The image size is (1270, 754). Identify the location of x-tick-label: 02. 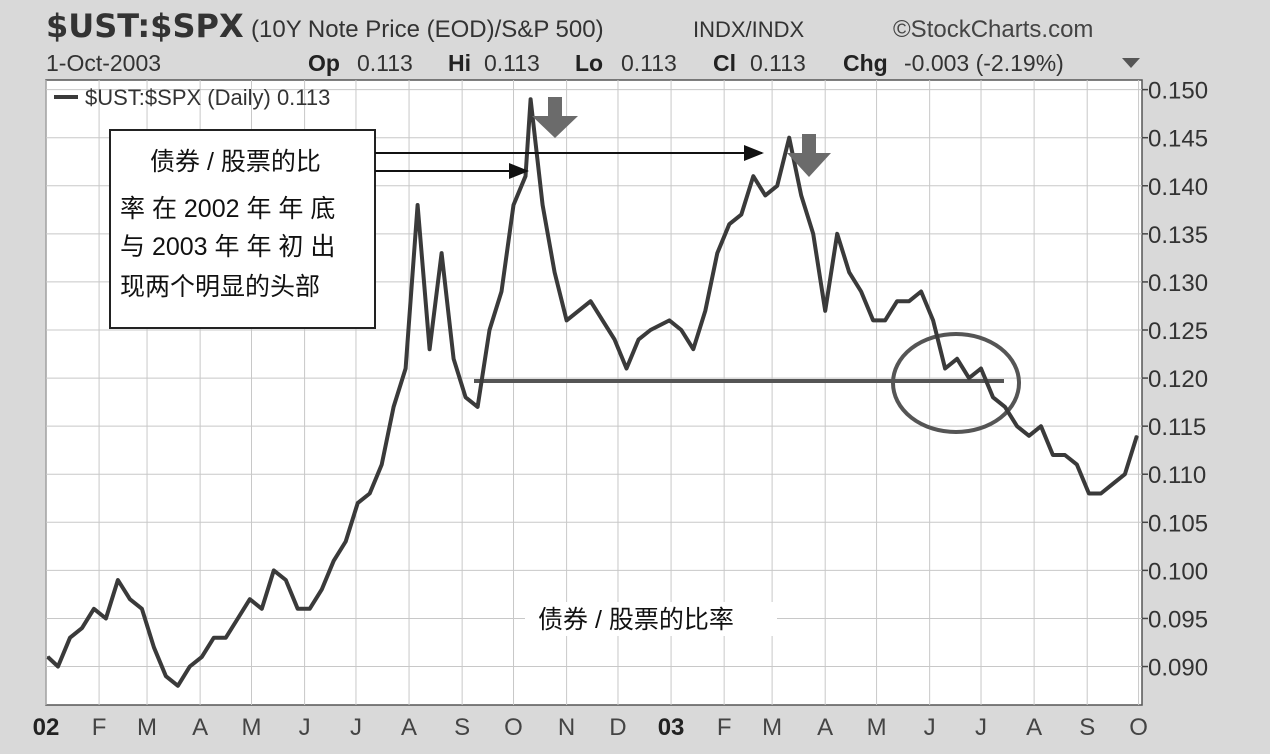
(46, 727).